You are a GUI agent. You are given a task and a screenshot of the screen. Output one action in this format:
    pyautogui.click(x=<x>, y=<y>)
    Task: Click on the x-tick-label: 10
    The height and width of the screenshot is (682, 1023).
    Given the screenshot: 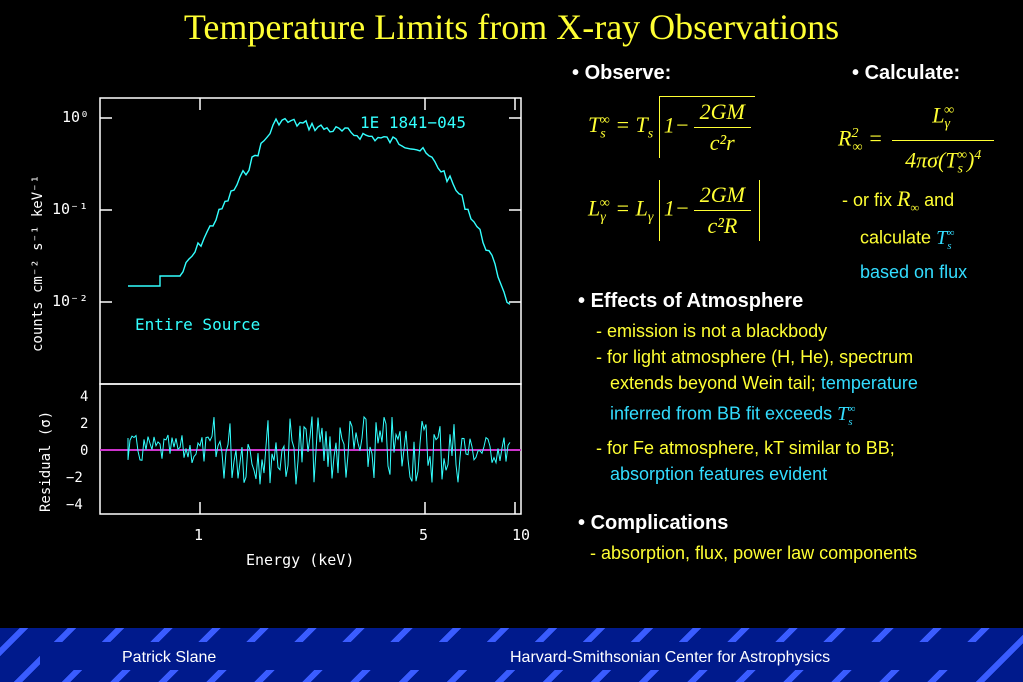 What is the action you would take?
    pyautogui.click(x=521, y=535)
    